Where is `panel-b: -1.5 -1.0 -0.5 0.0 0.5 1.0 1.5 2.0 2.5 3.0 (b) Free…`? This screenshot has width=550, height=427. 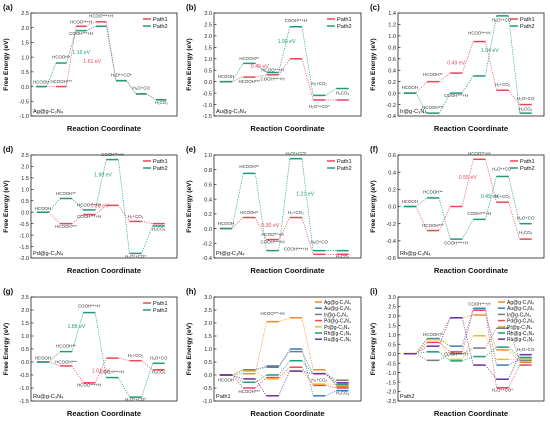
panel-b: -1.5 -1.0 -0.5 0.0 0.5 1.0 1.5 2.0 2.5 3.0 (b) Free… is located at coordinates (274, 68).